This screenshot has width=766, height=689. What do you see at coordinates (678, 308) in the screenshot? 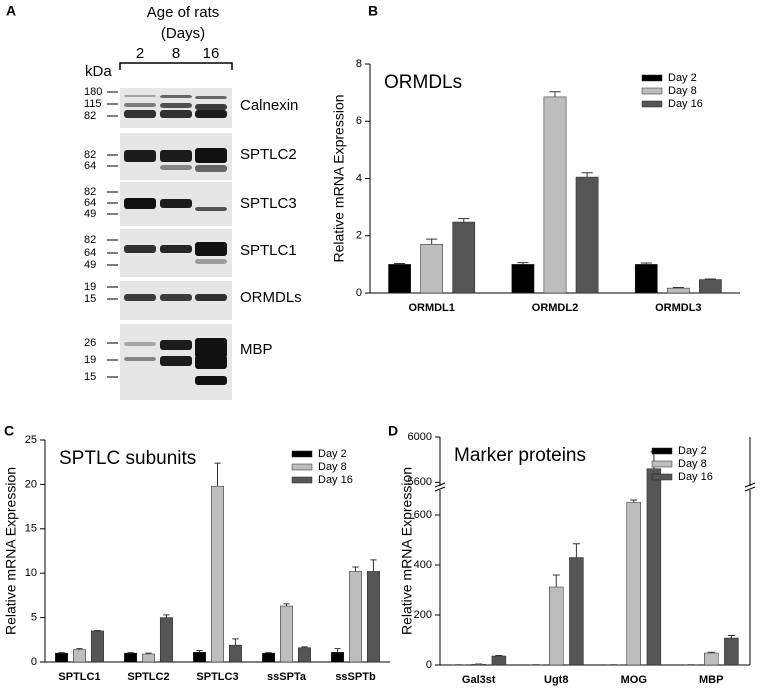
I see `x-tick-label: ORMDL3` at bounding box center [678, 308].